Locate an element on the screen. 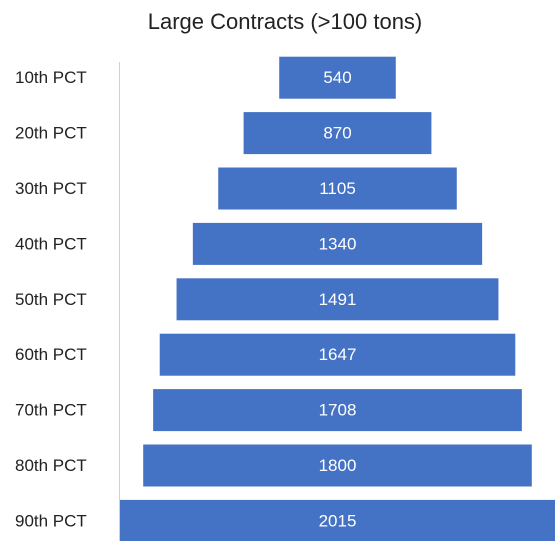 The image size is (555, 541). data-label: 870 is located at coordinates (337, 133).